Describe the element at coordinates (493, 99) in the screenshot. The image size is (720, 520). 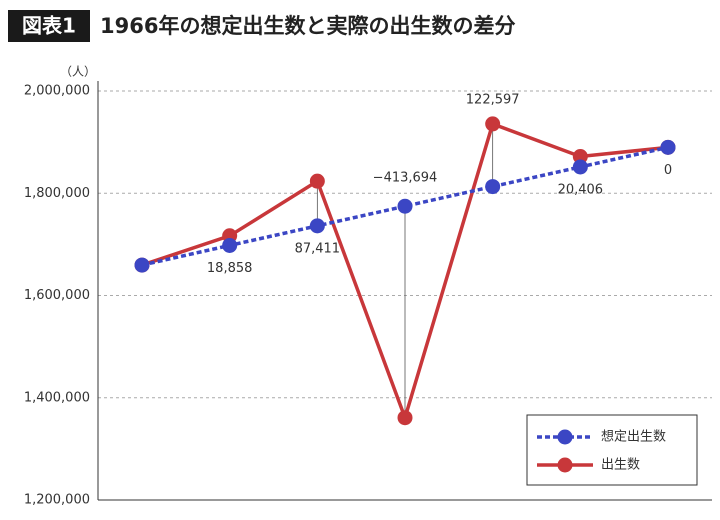
I see `data-label: 122,597` at that location.